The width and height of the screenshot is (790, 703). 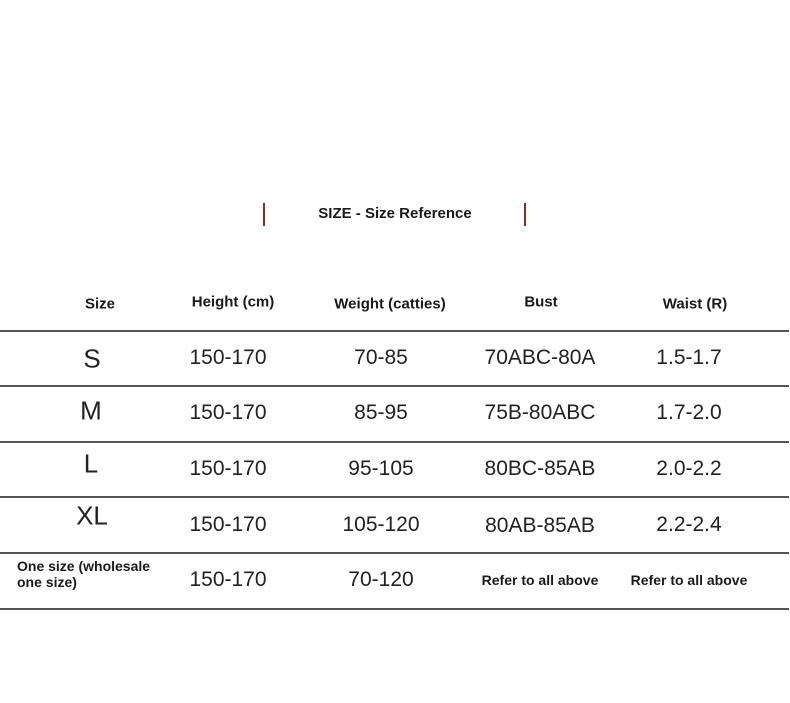 What do you see at coordinates (84, 574) in the screenshot?
I see `size-cell: One size (wholesale one size)` at bounding box center [84, 574].